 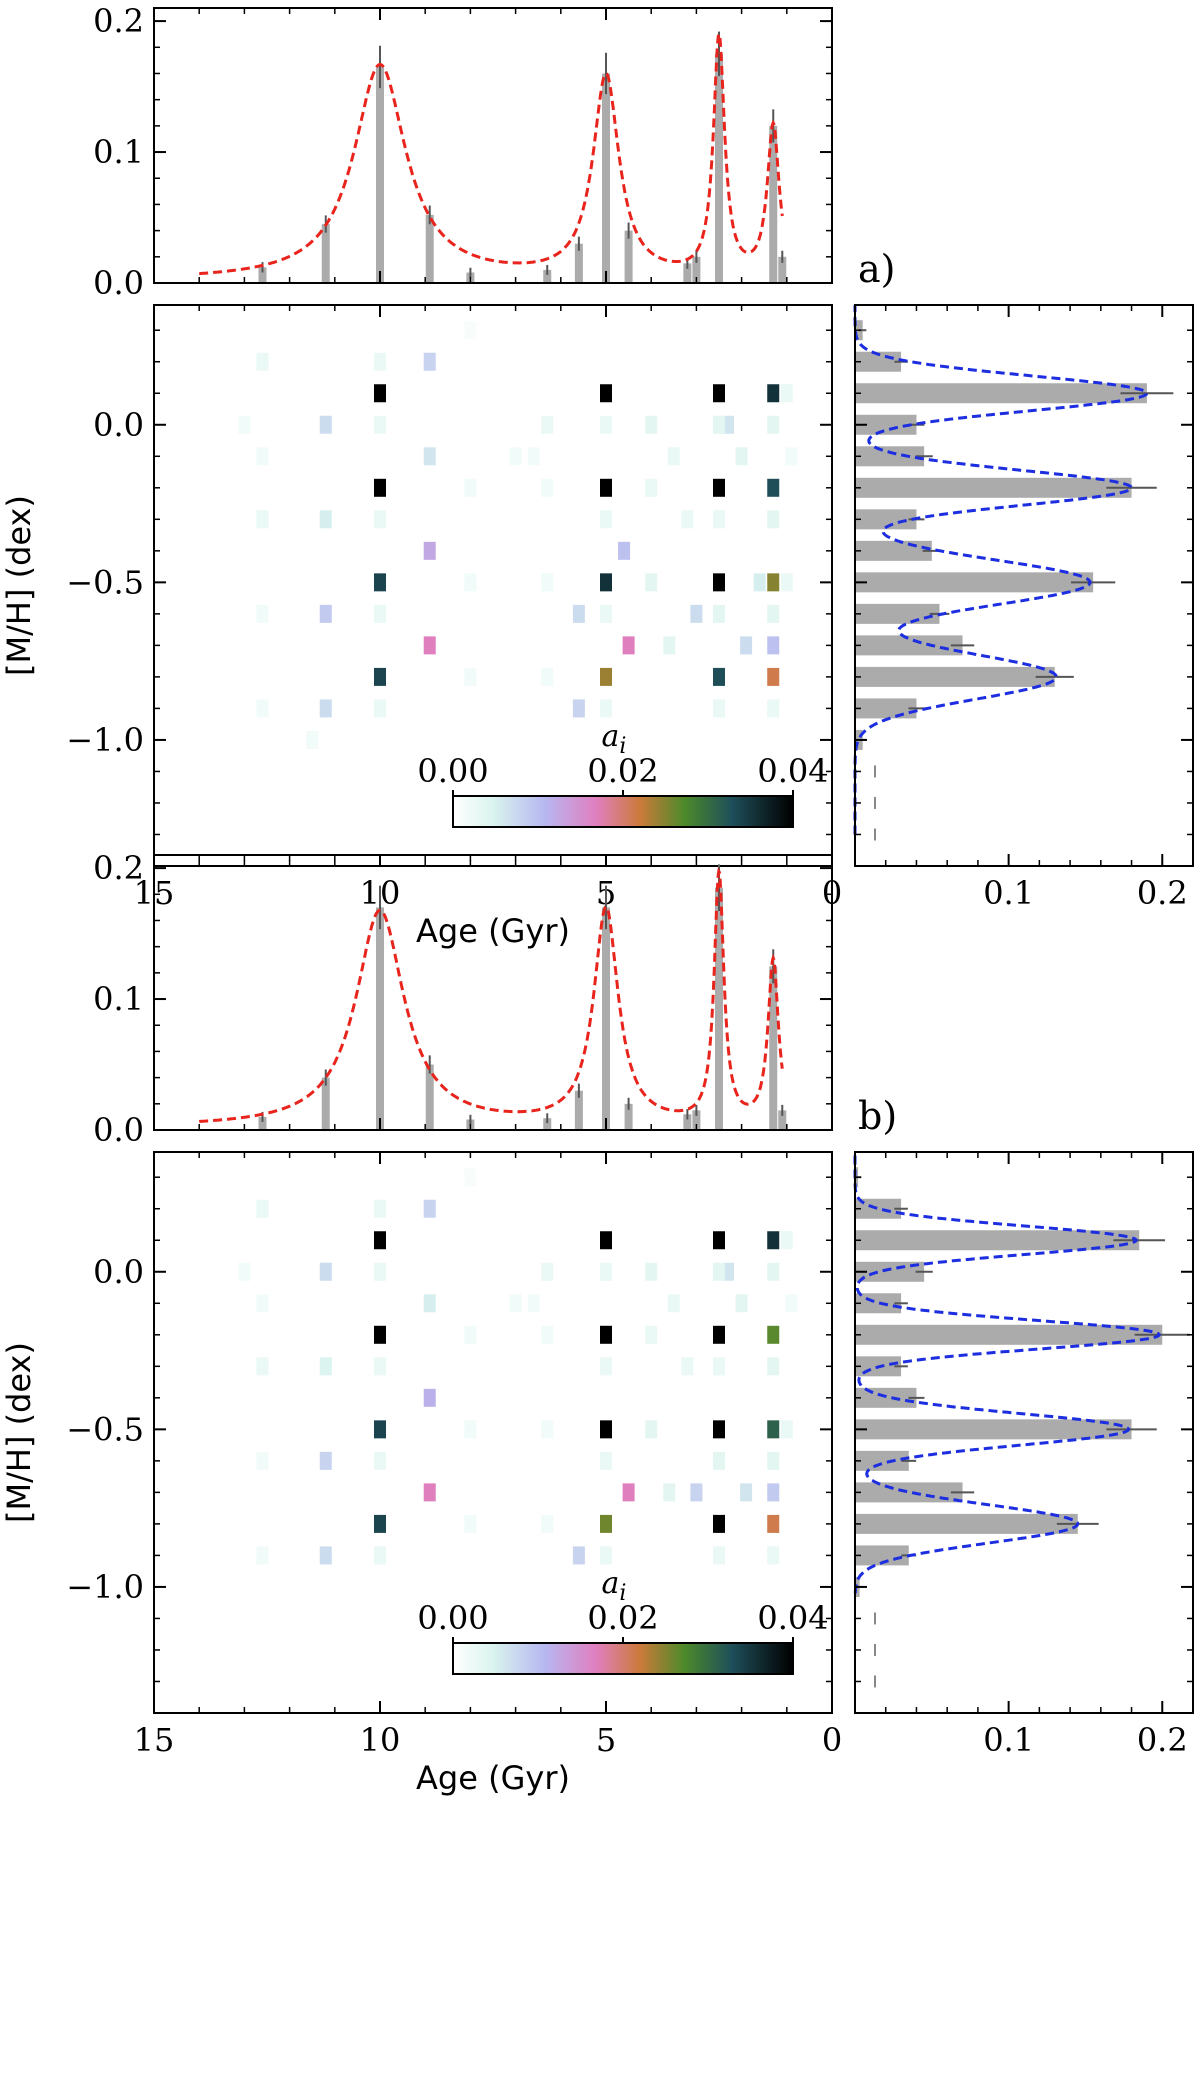 What do you see at coordinates (877, 1116) in the screenshot?
I see `panel-label: b)` at bounding box center [877, 1116].